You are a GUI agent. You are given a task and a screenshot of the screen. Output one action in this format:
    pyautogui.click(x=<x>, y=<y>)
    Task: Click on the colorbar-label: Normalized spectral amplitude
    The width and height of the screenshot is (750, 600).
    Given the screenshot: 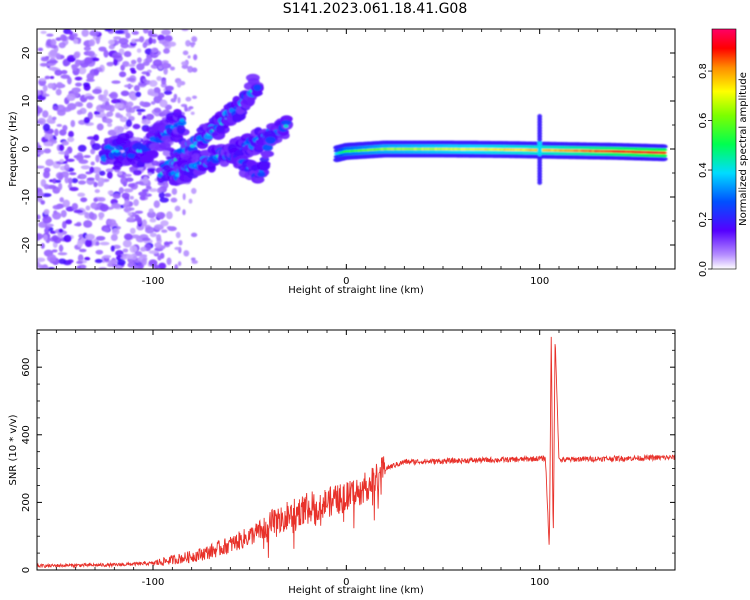 What is the action you would take?
    pyautogui.click(x=743, y=149)
    